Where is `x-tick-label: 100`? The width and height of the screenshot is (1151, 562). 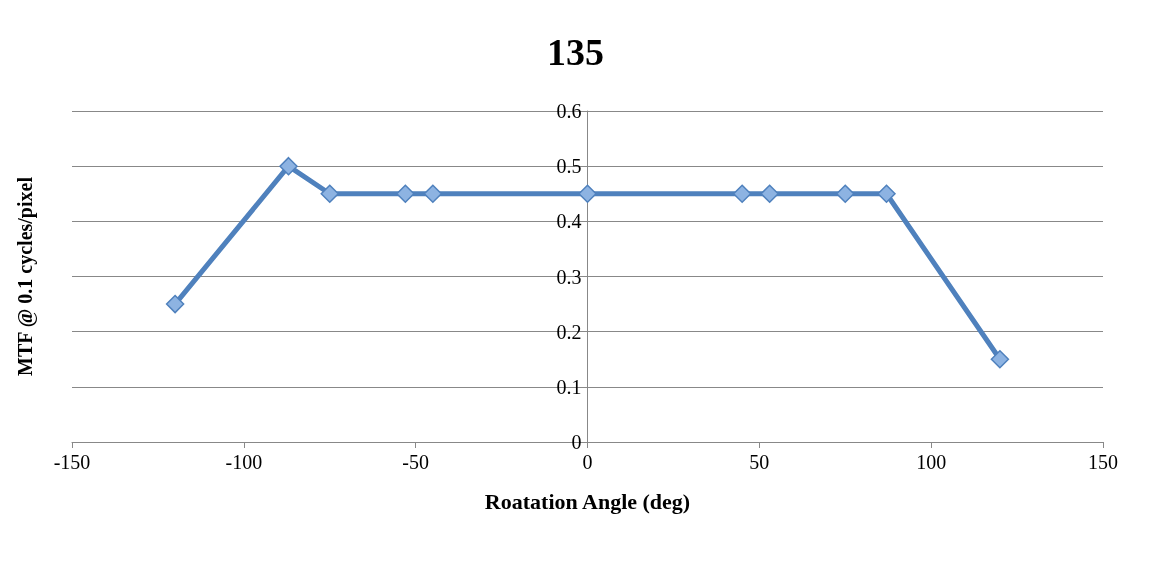 x-tick-label: 100 is located at coordinates (931, 462).